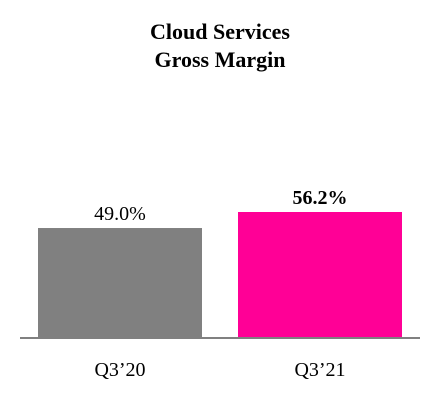  What do you see at coordinates (220, 31) in the screenshot?
I see `chart-title-line-1: Cloud Services` at bounding box center [220, 31].